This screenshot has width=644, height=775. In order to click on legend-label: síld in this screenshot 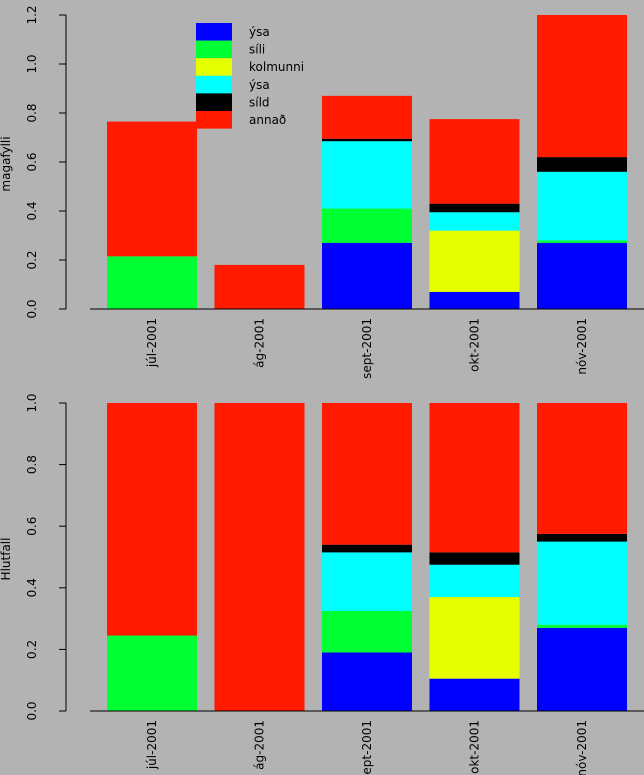, I will do `click(259, 102)`.